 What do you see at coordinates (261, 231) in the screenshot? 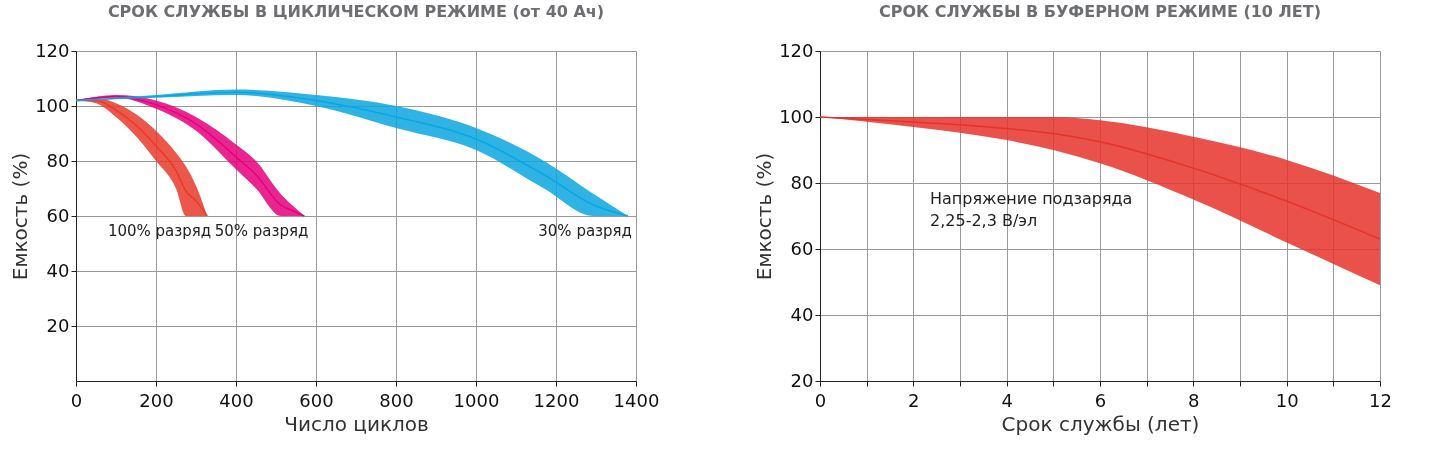
I see `series-label: 50% разряд` at bounding box center [261, 231].